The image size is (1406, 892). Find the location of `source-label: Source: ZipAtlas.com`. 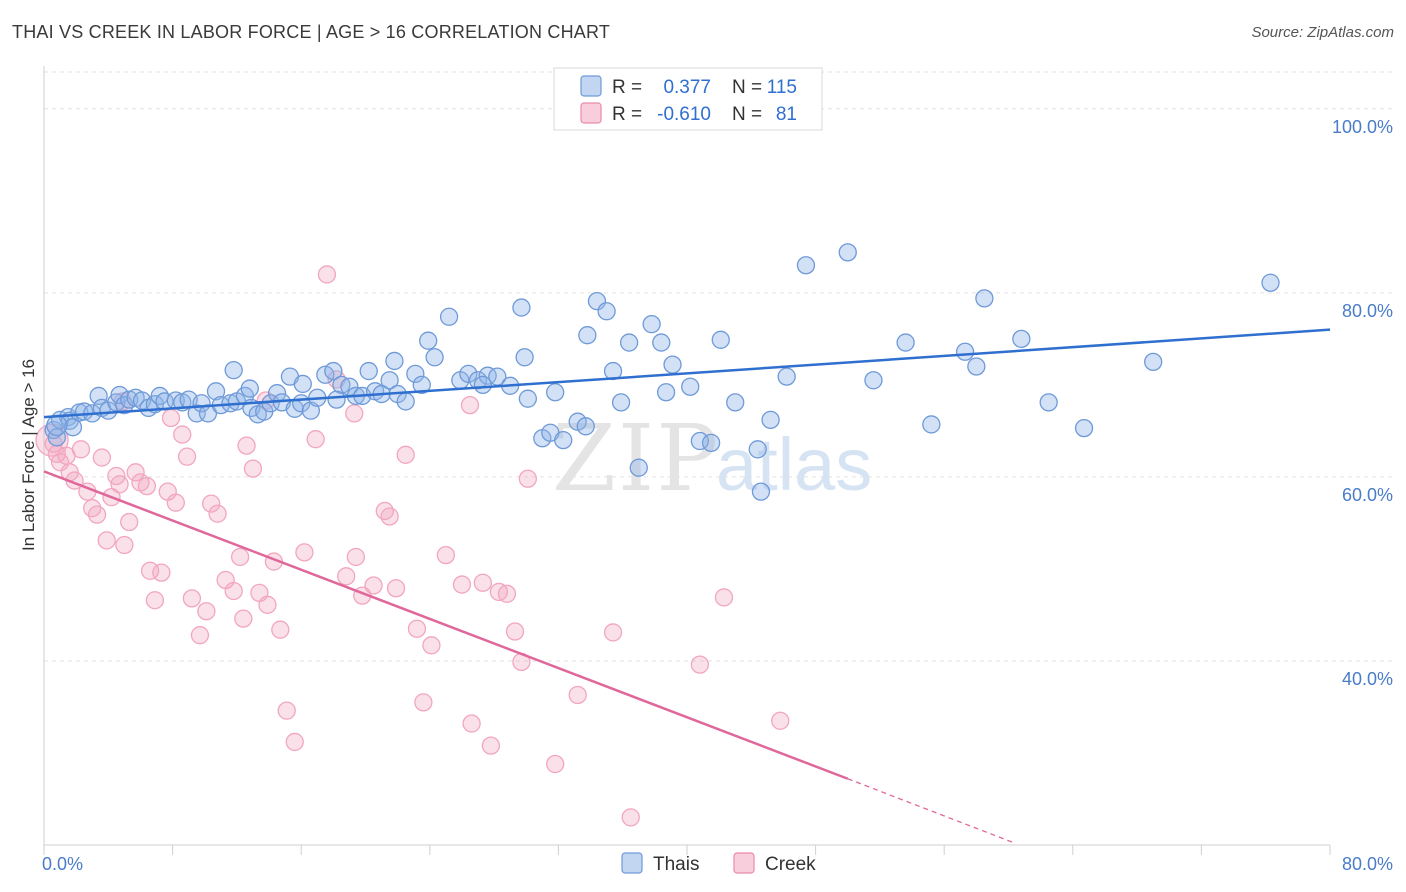

source-label: Source: ZipAtlas.com is located at coordinates (1322, 32).